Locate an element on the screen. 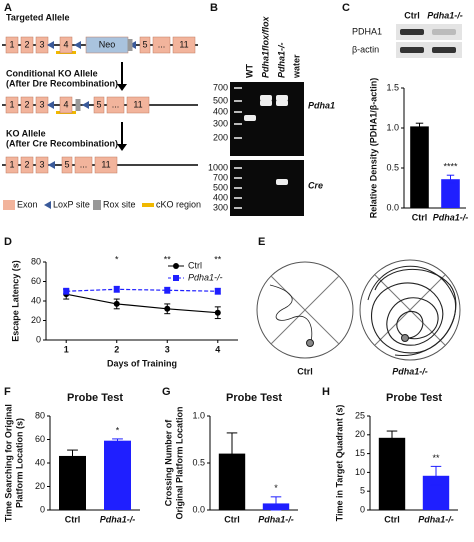 This screenshot has width=474, height=542. y-tick-label: 60 is located at coordinates (40, 439).